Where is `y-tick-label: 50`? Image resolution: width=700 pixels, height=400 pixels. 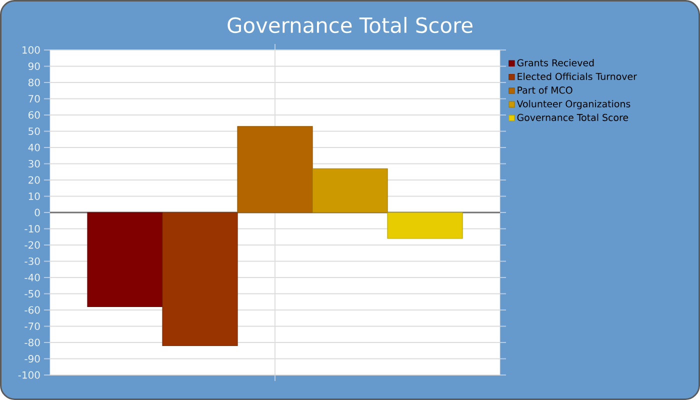 y-tick-label: 50 is located at coordinates (34, 131).